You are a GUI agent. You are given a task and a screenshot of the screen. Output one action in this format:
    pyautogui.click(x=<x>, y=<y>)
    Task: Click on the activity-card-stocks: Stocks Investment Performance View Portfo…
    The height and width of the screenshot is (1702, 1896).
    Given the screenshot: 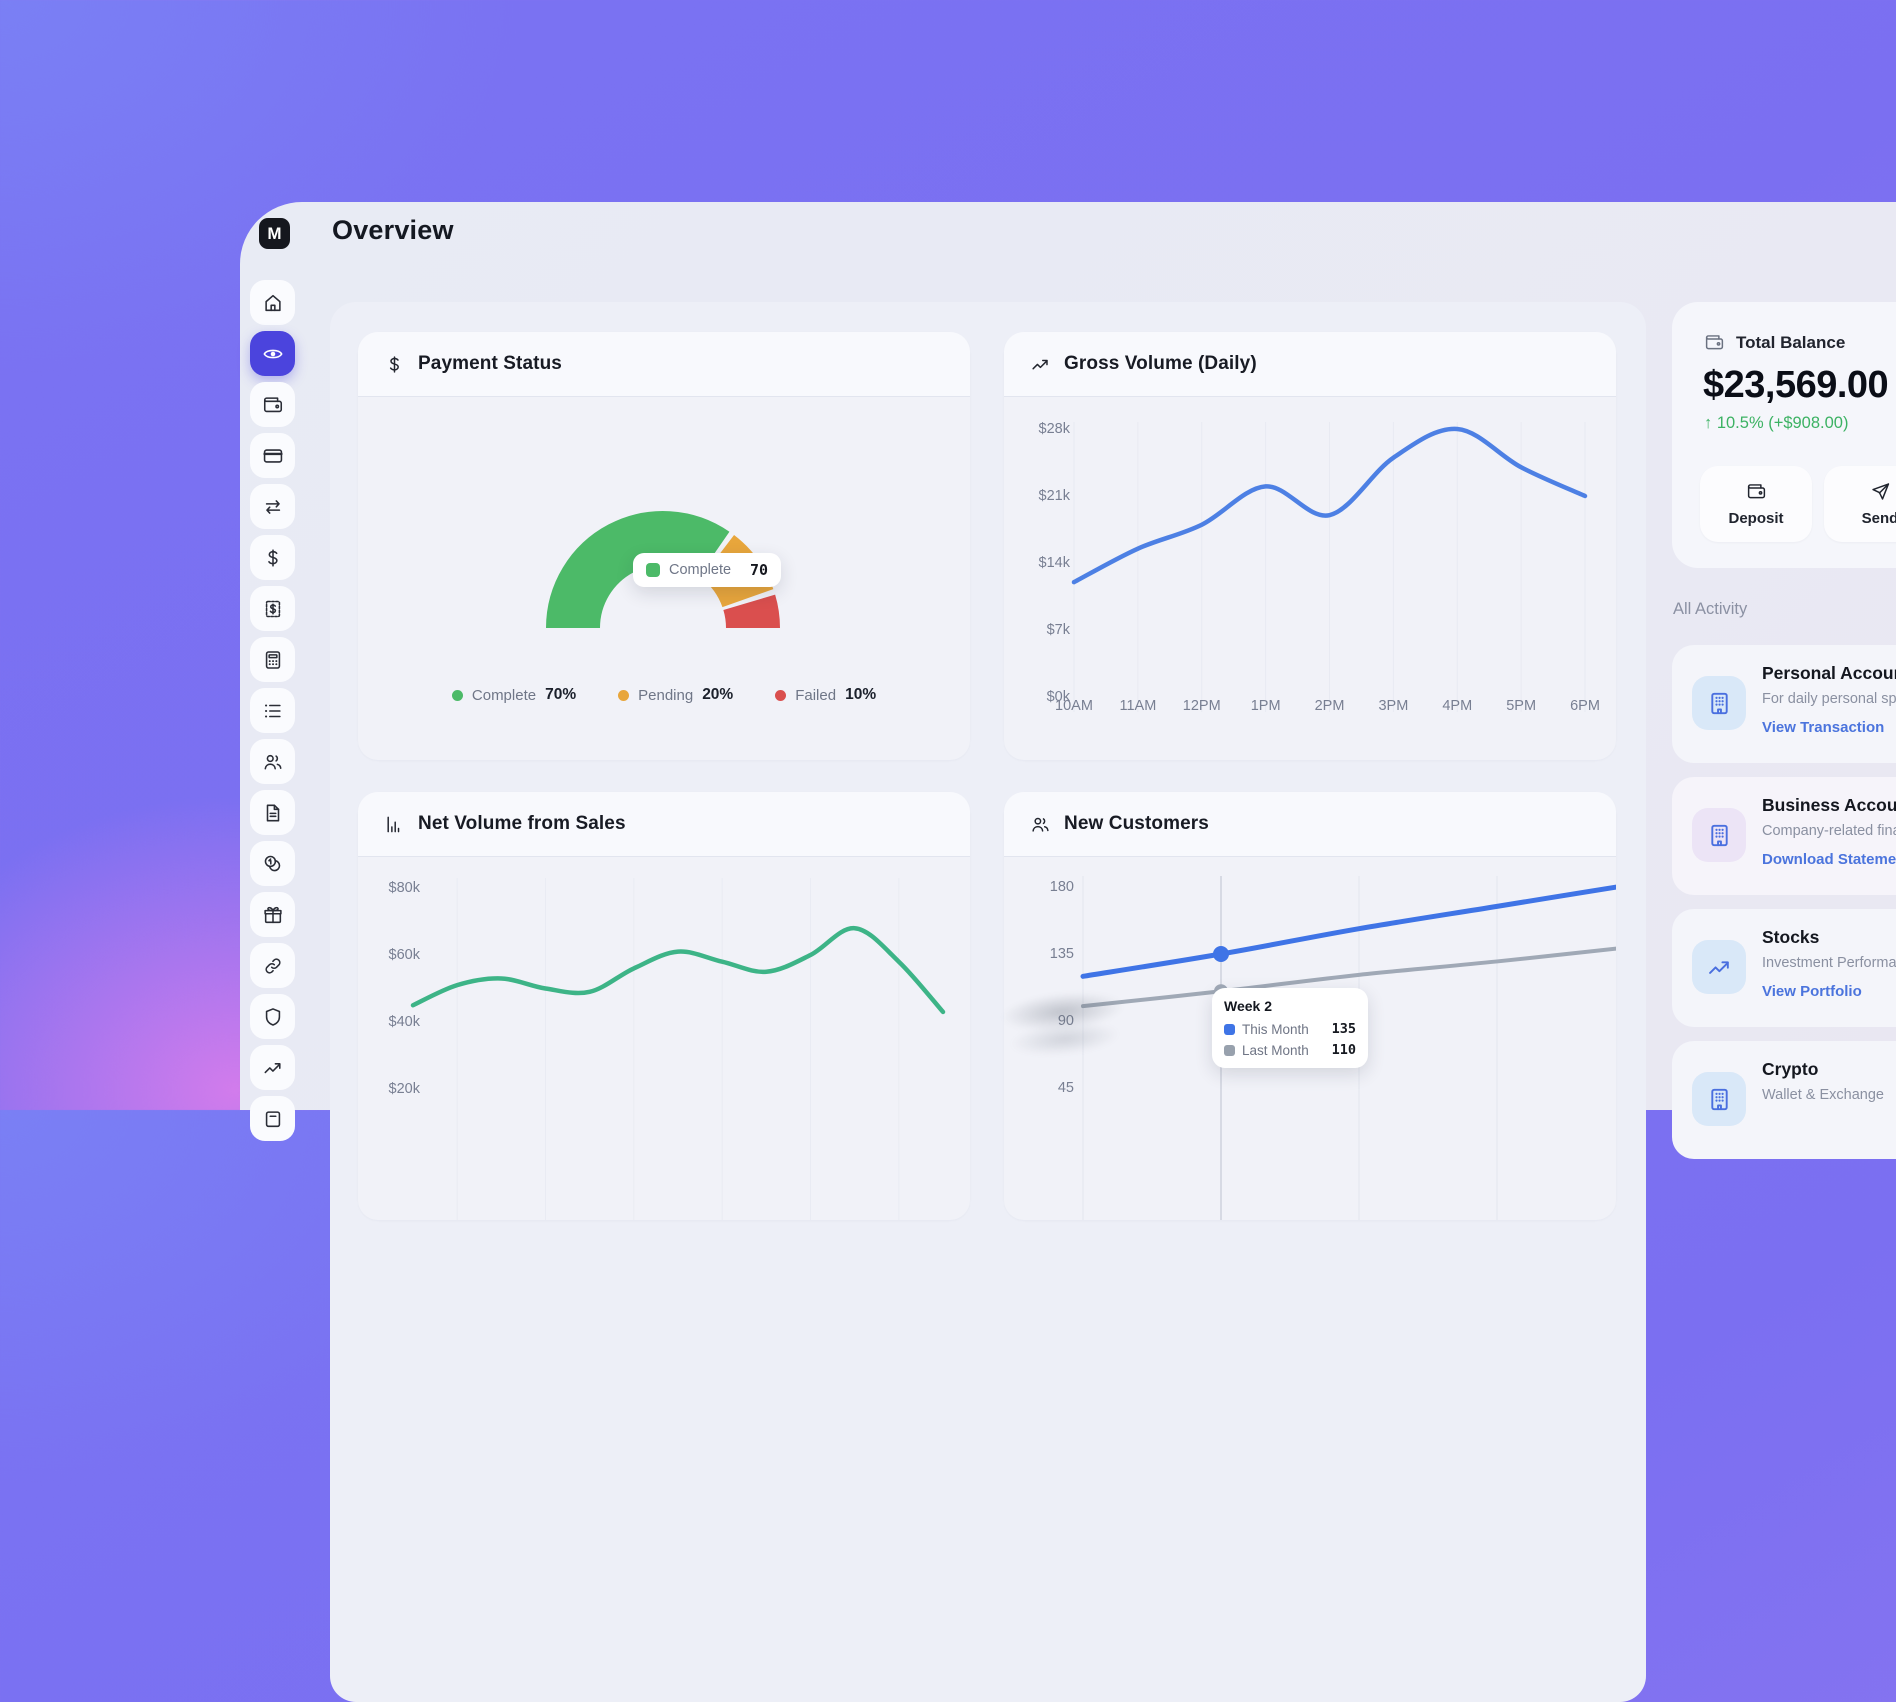 What is the action you would take?
    pyautogui.click(x=1784, y=968)
    